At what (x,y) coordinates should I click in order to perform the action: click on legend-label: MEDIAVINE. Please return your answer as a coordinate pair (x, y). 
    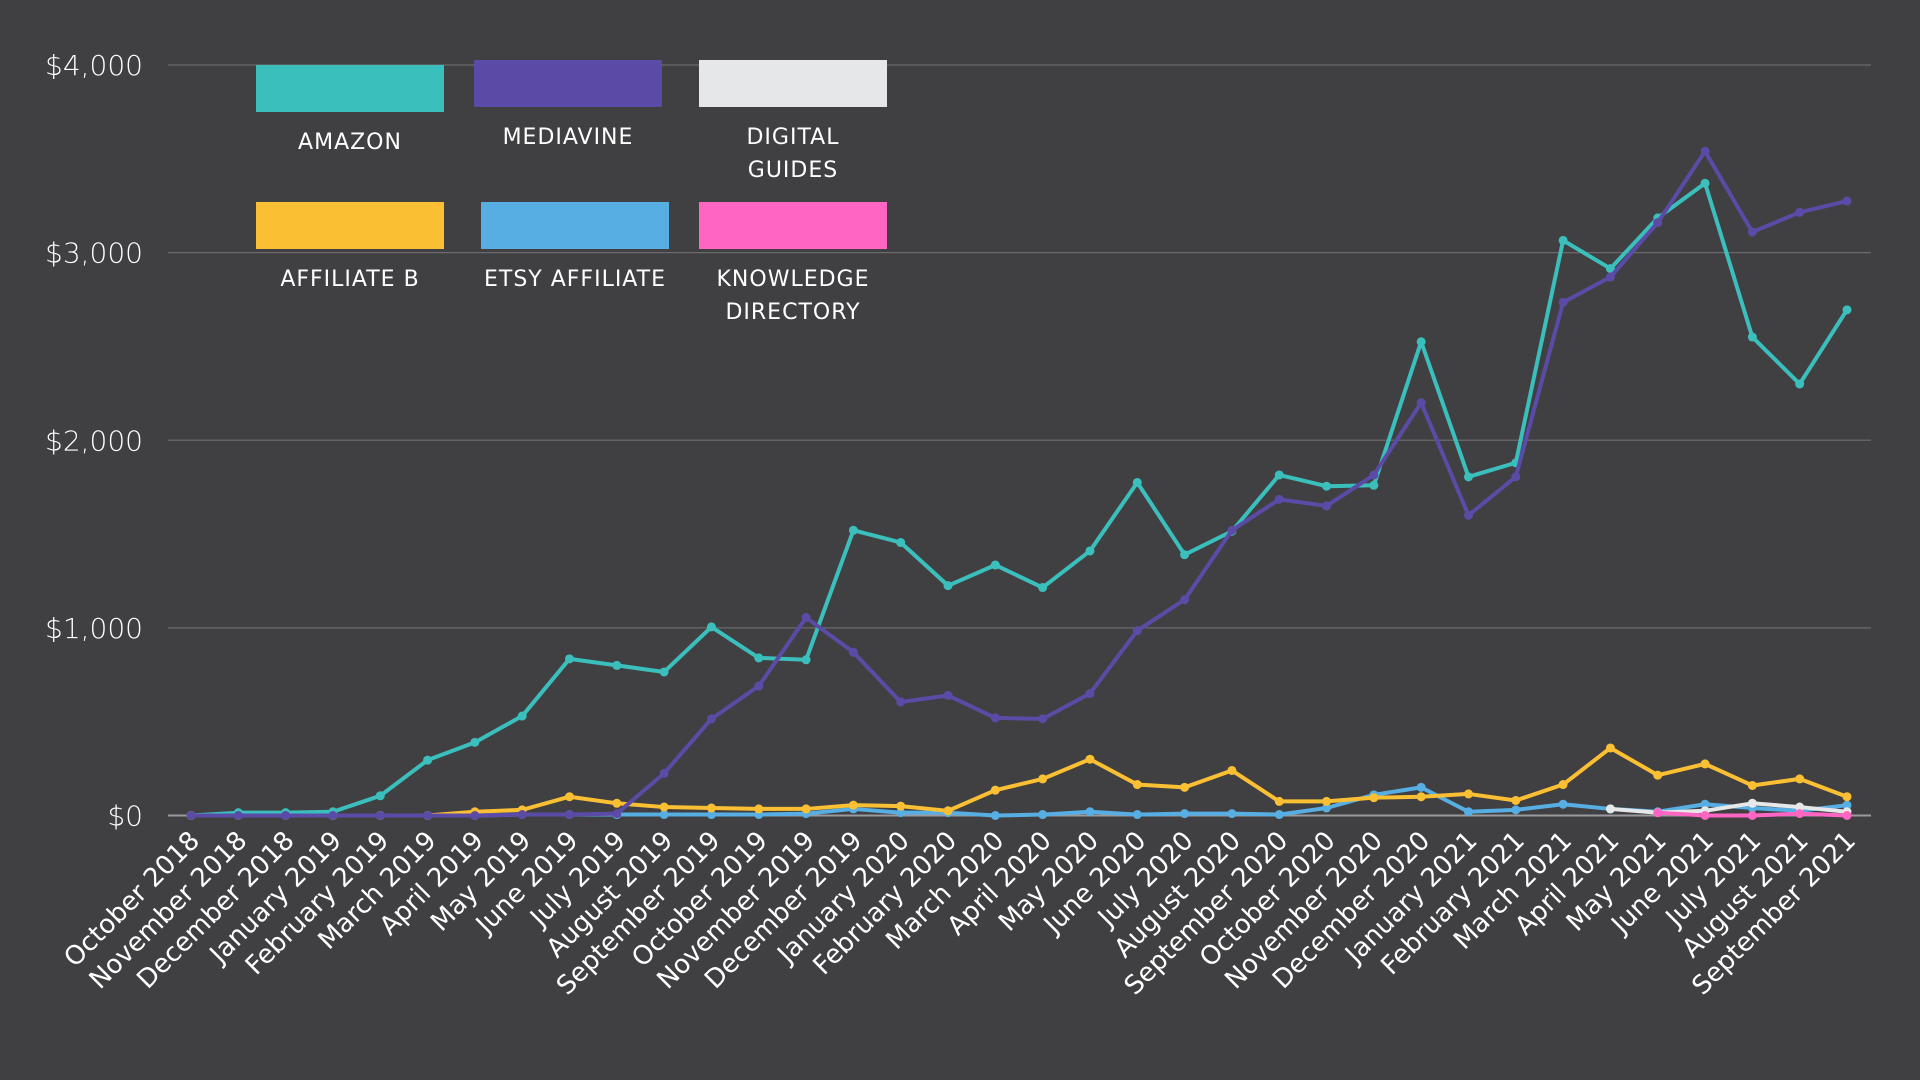
    Looking at the image, I should click on (568, 137).